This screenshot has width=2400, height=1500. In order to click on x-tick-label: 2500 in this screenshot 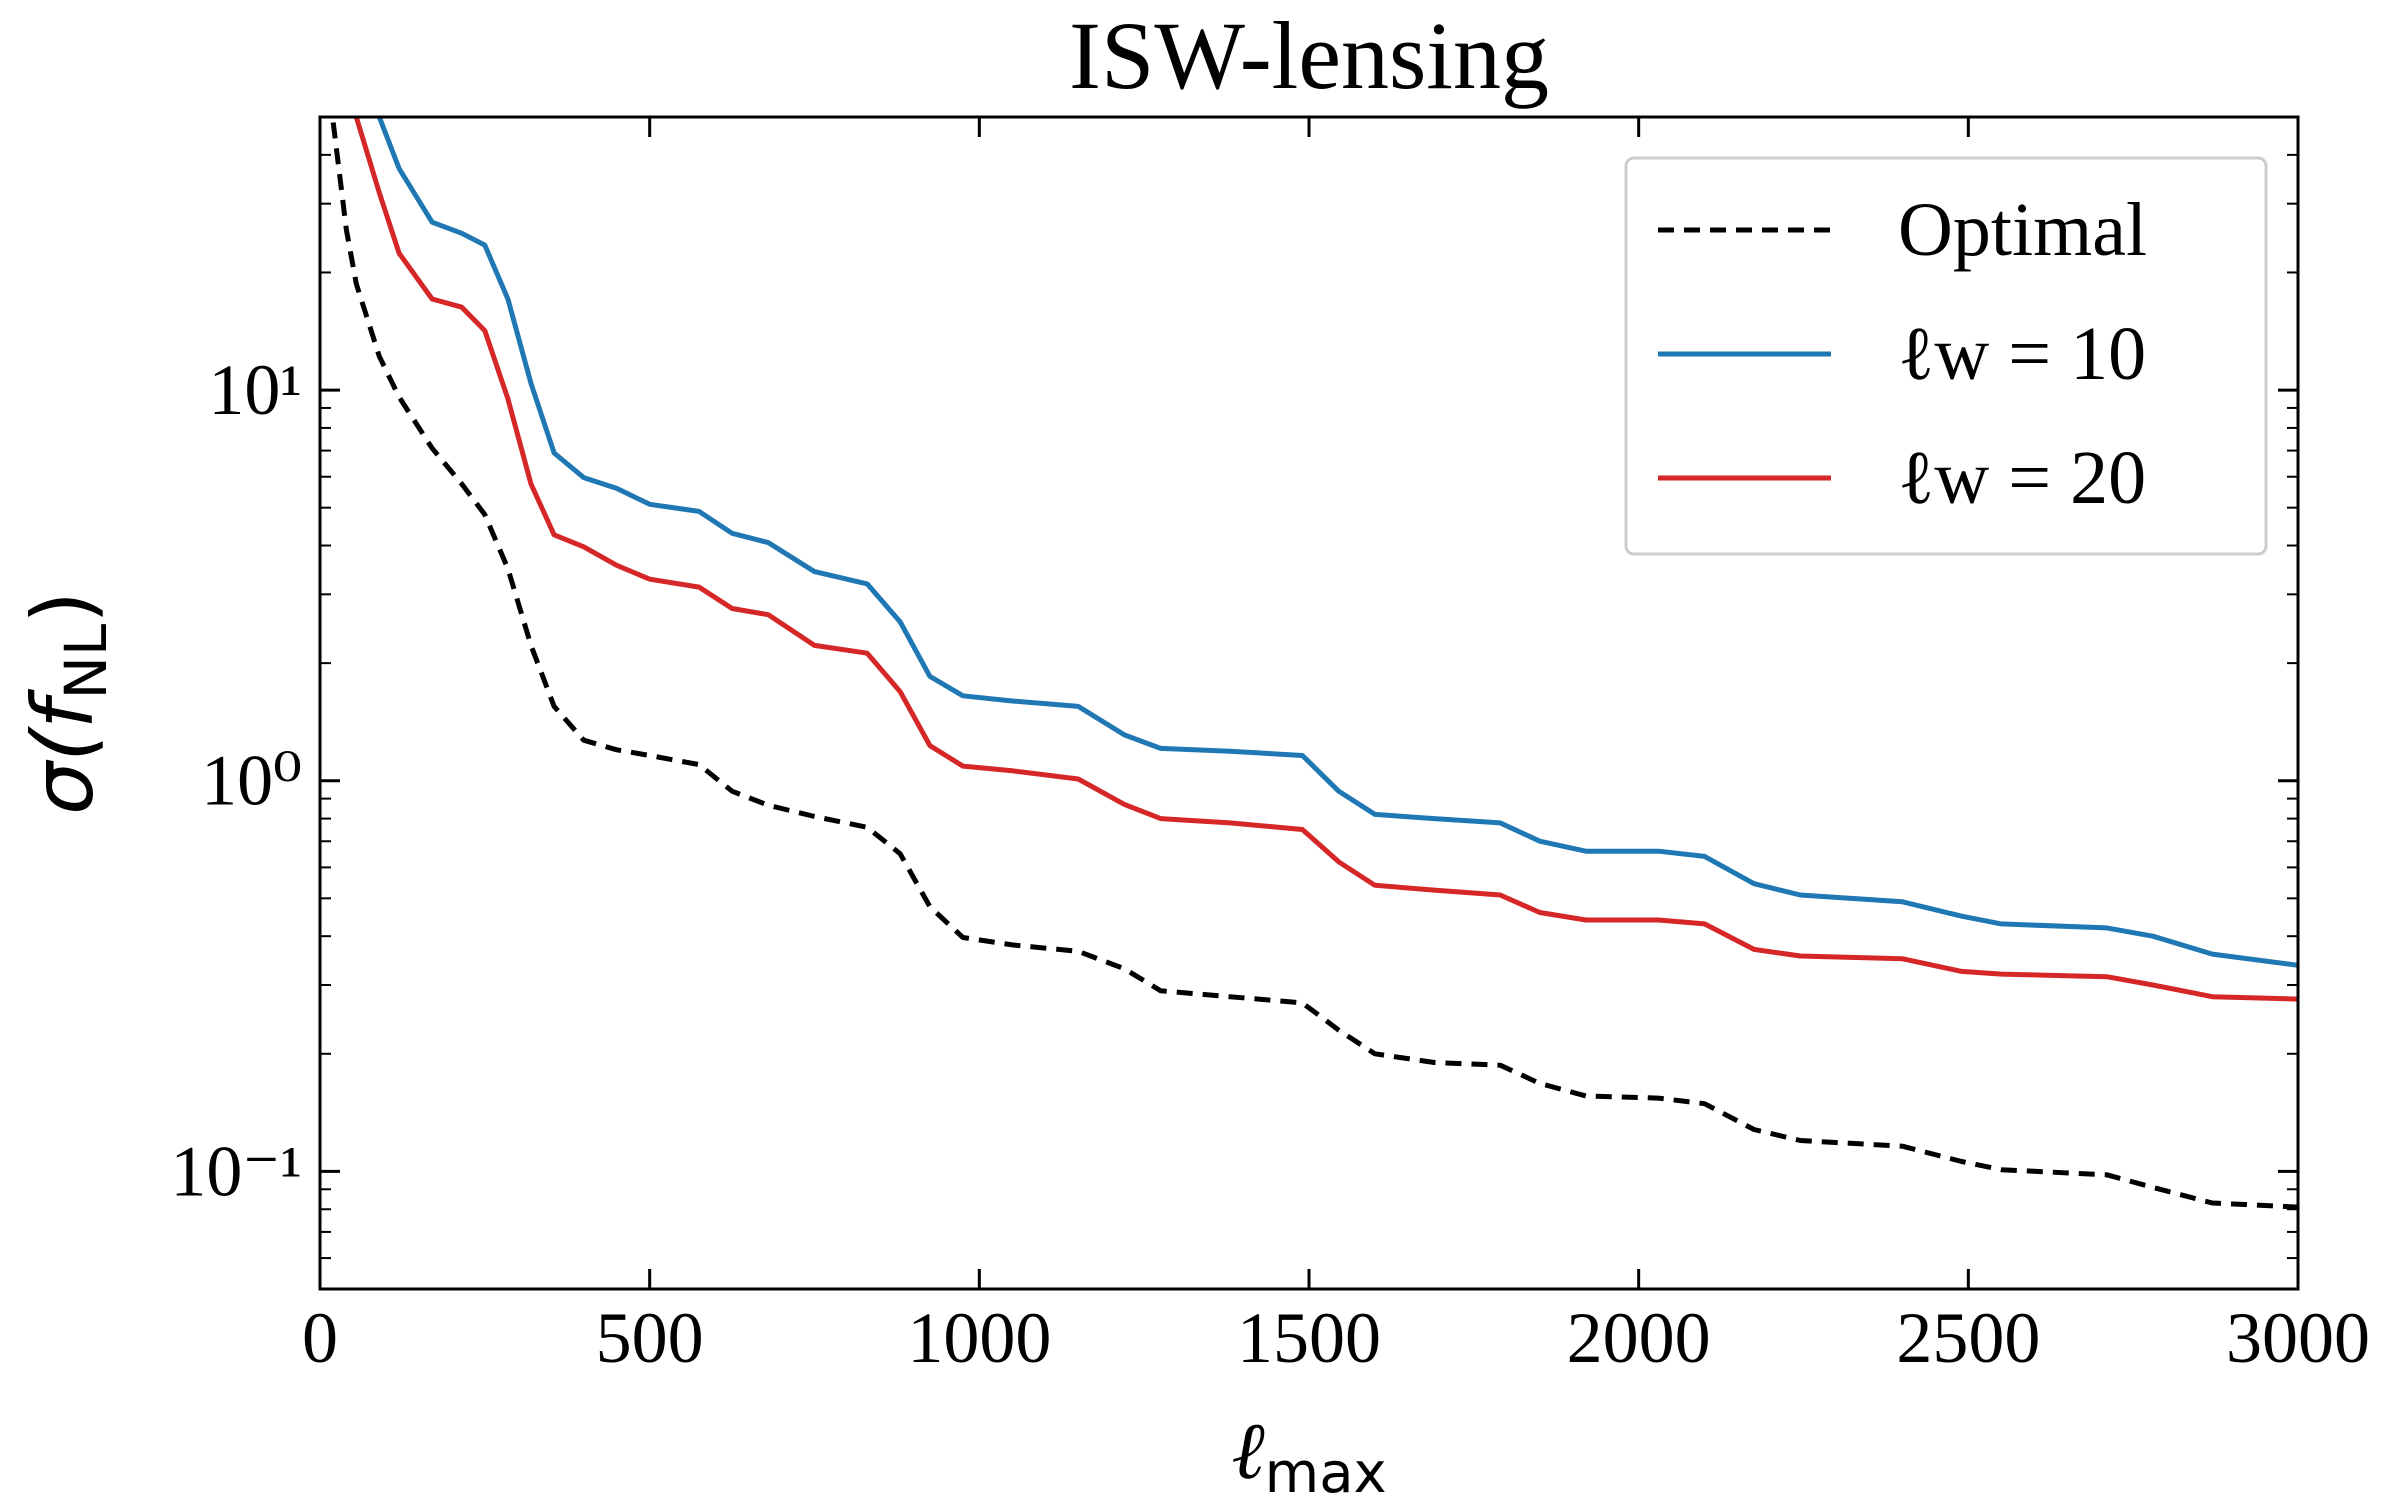, I will do `click(1968, 1338)`.